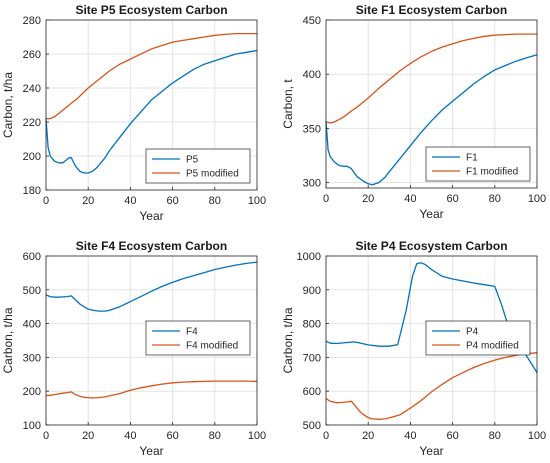 The height and width of the screenshot is (463, 550). I want to click on legend: P5 P5 modified, so click(198, 166).